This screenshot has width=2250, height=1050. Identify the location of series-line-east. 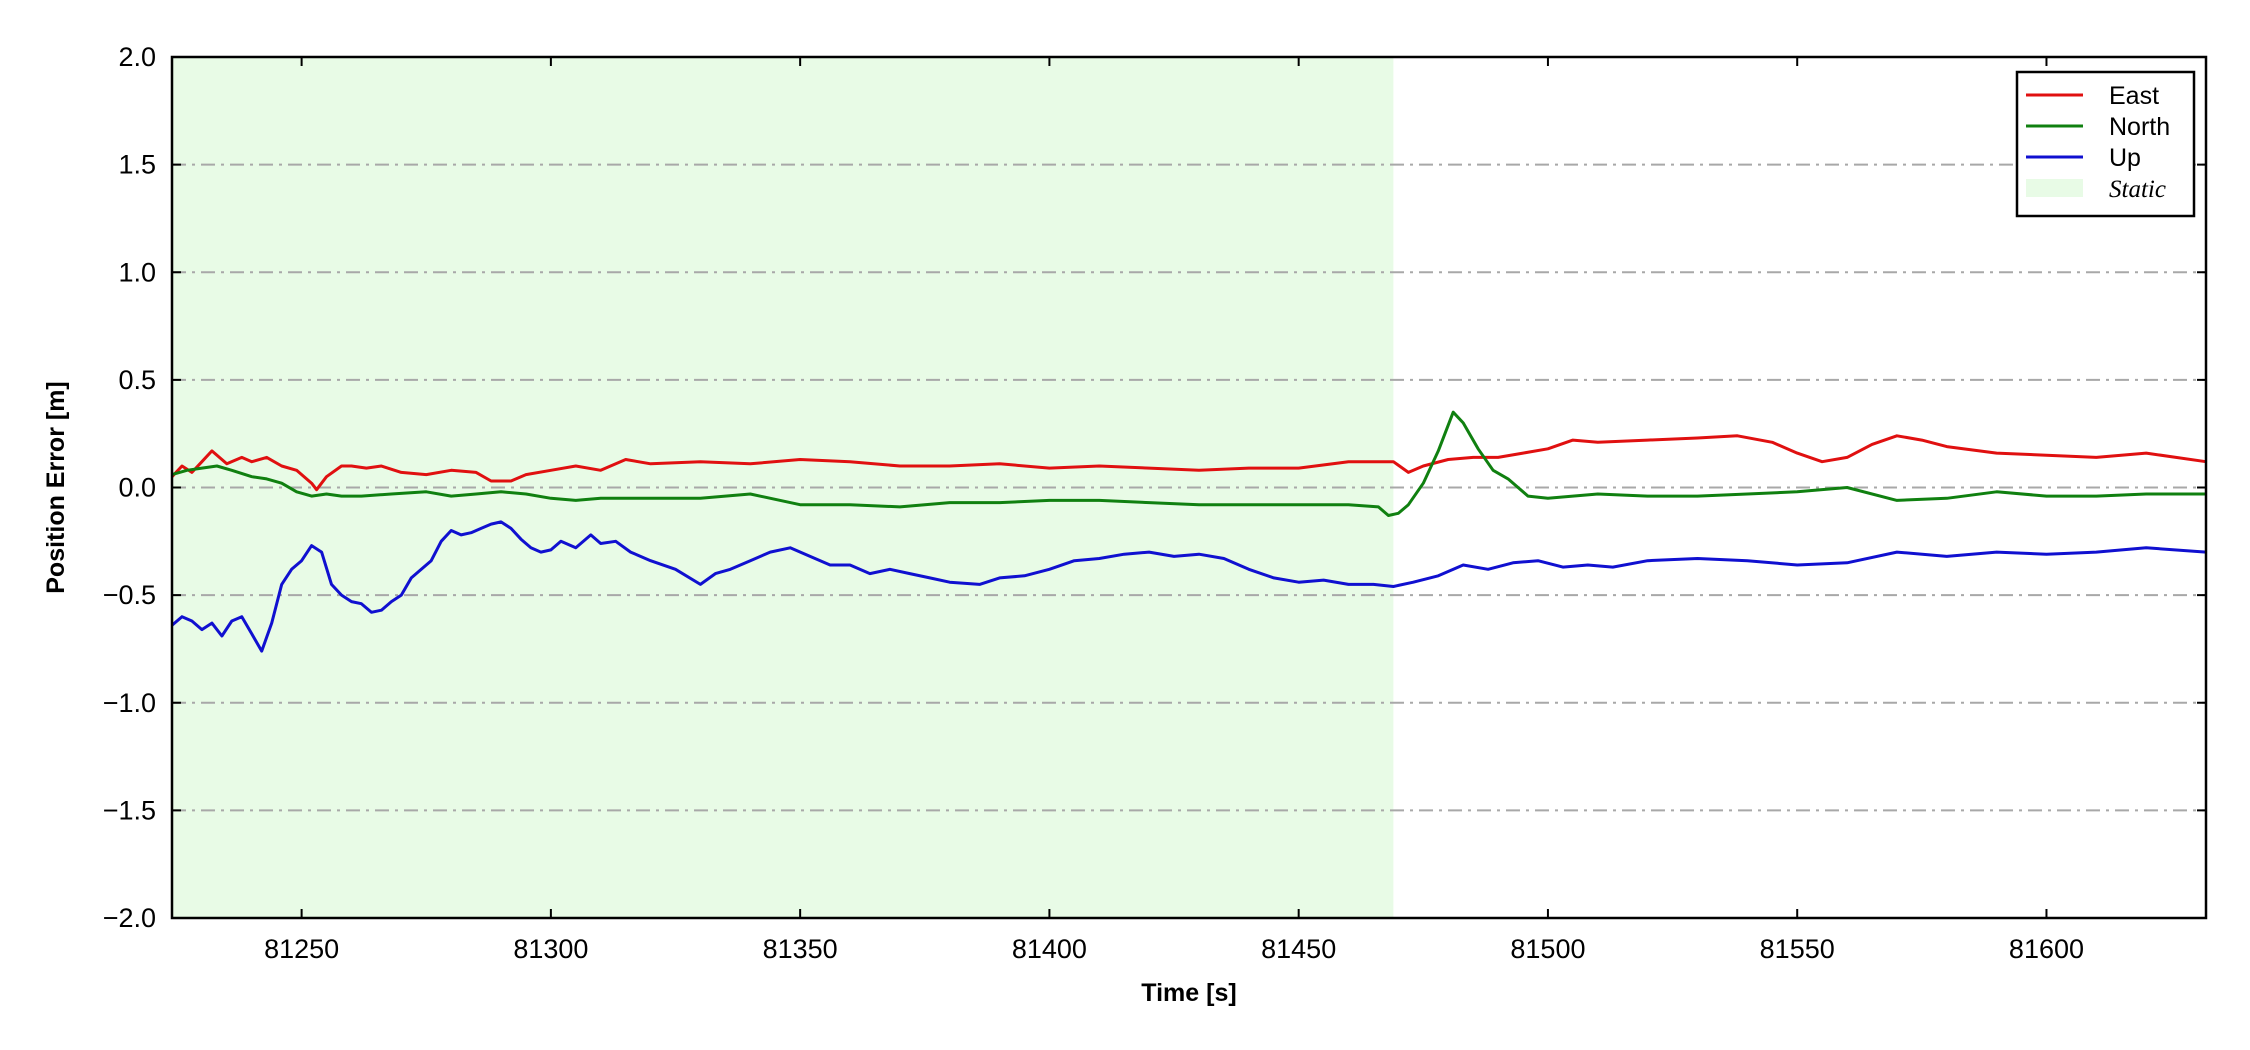
(1188, 463).